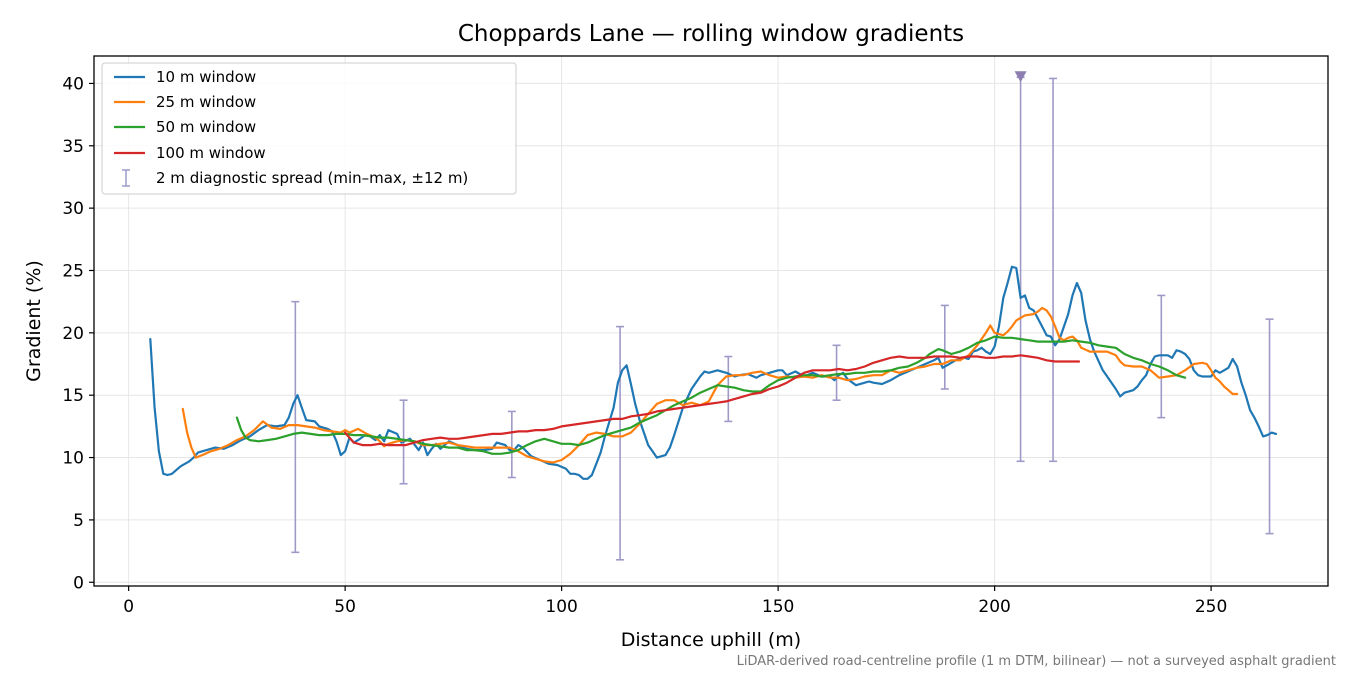 This screenshot has width=1350, height=675. I want to click on x-tick-label: 0, so click(128, 607).